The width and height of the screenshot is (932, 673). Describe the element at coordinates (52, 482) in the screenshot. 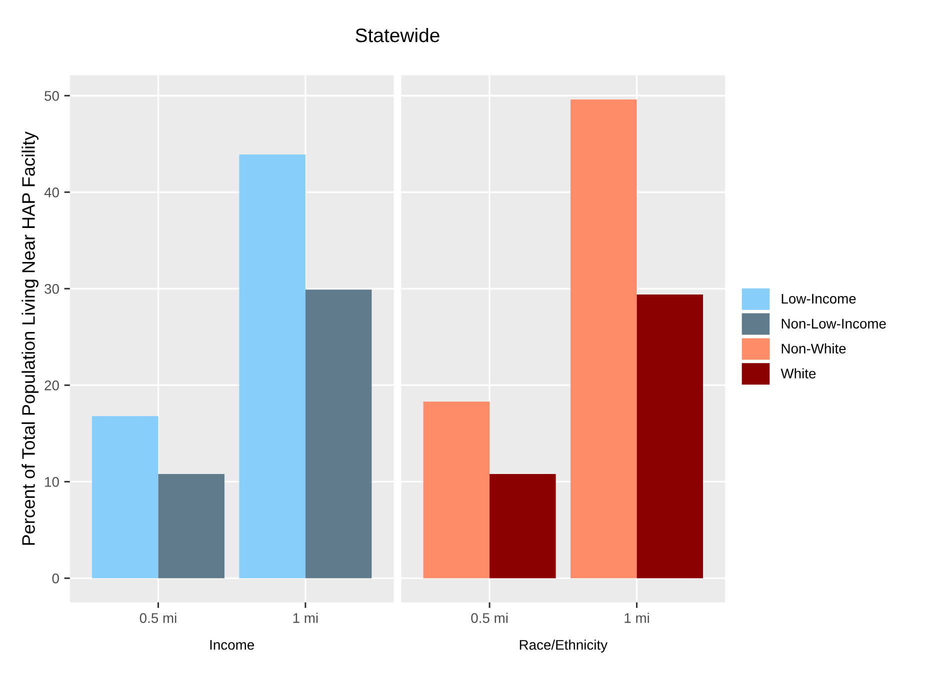

I see `y-tick-label: 10` at that location.